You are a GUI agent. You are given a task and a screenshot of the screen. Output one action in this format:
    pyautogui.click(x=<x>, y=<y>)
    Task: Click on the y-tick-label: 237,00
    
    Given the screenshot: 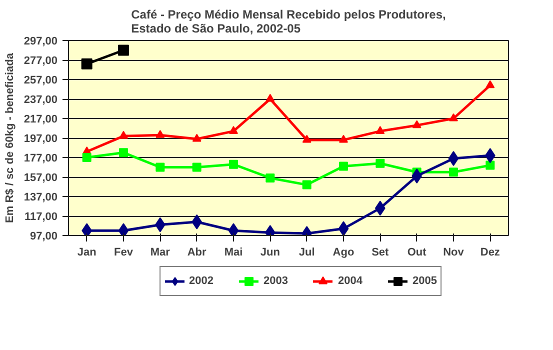 What is the action you would take?
    pyautogui.click(x=41, y=100)
    